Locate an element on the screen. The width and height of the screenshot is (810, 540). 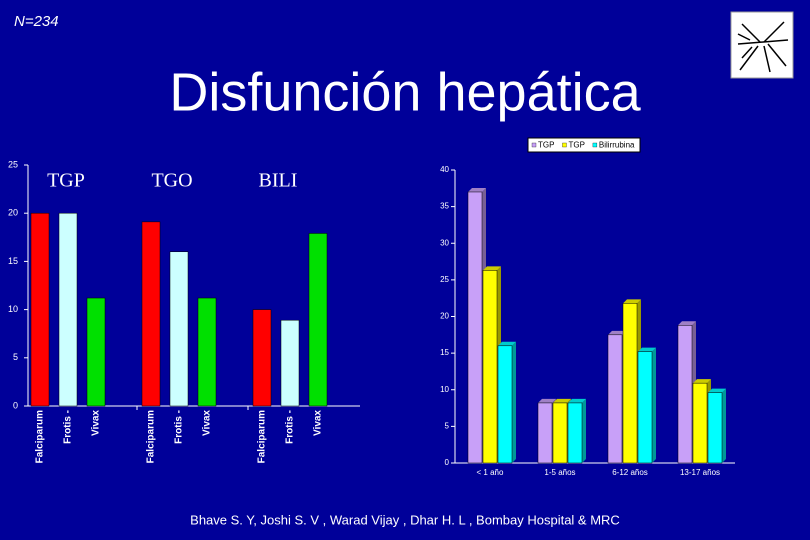
y-tick-label: 30 is located at coordinates (444, 242).